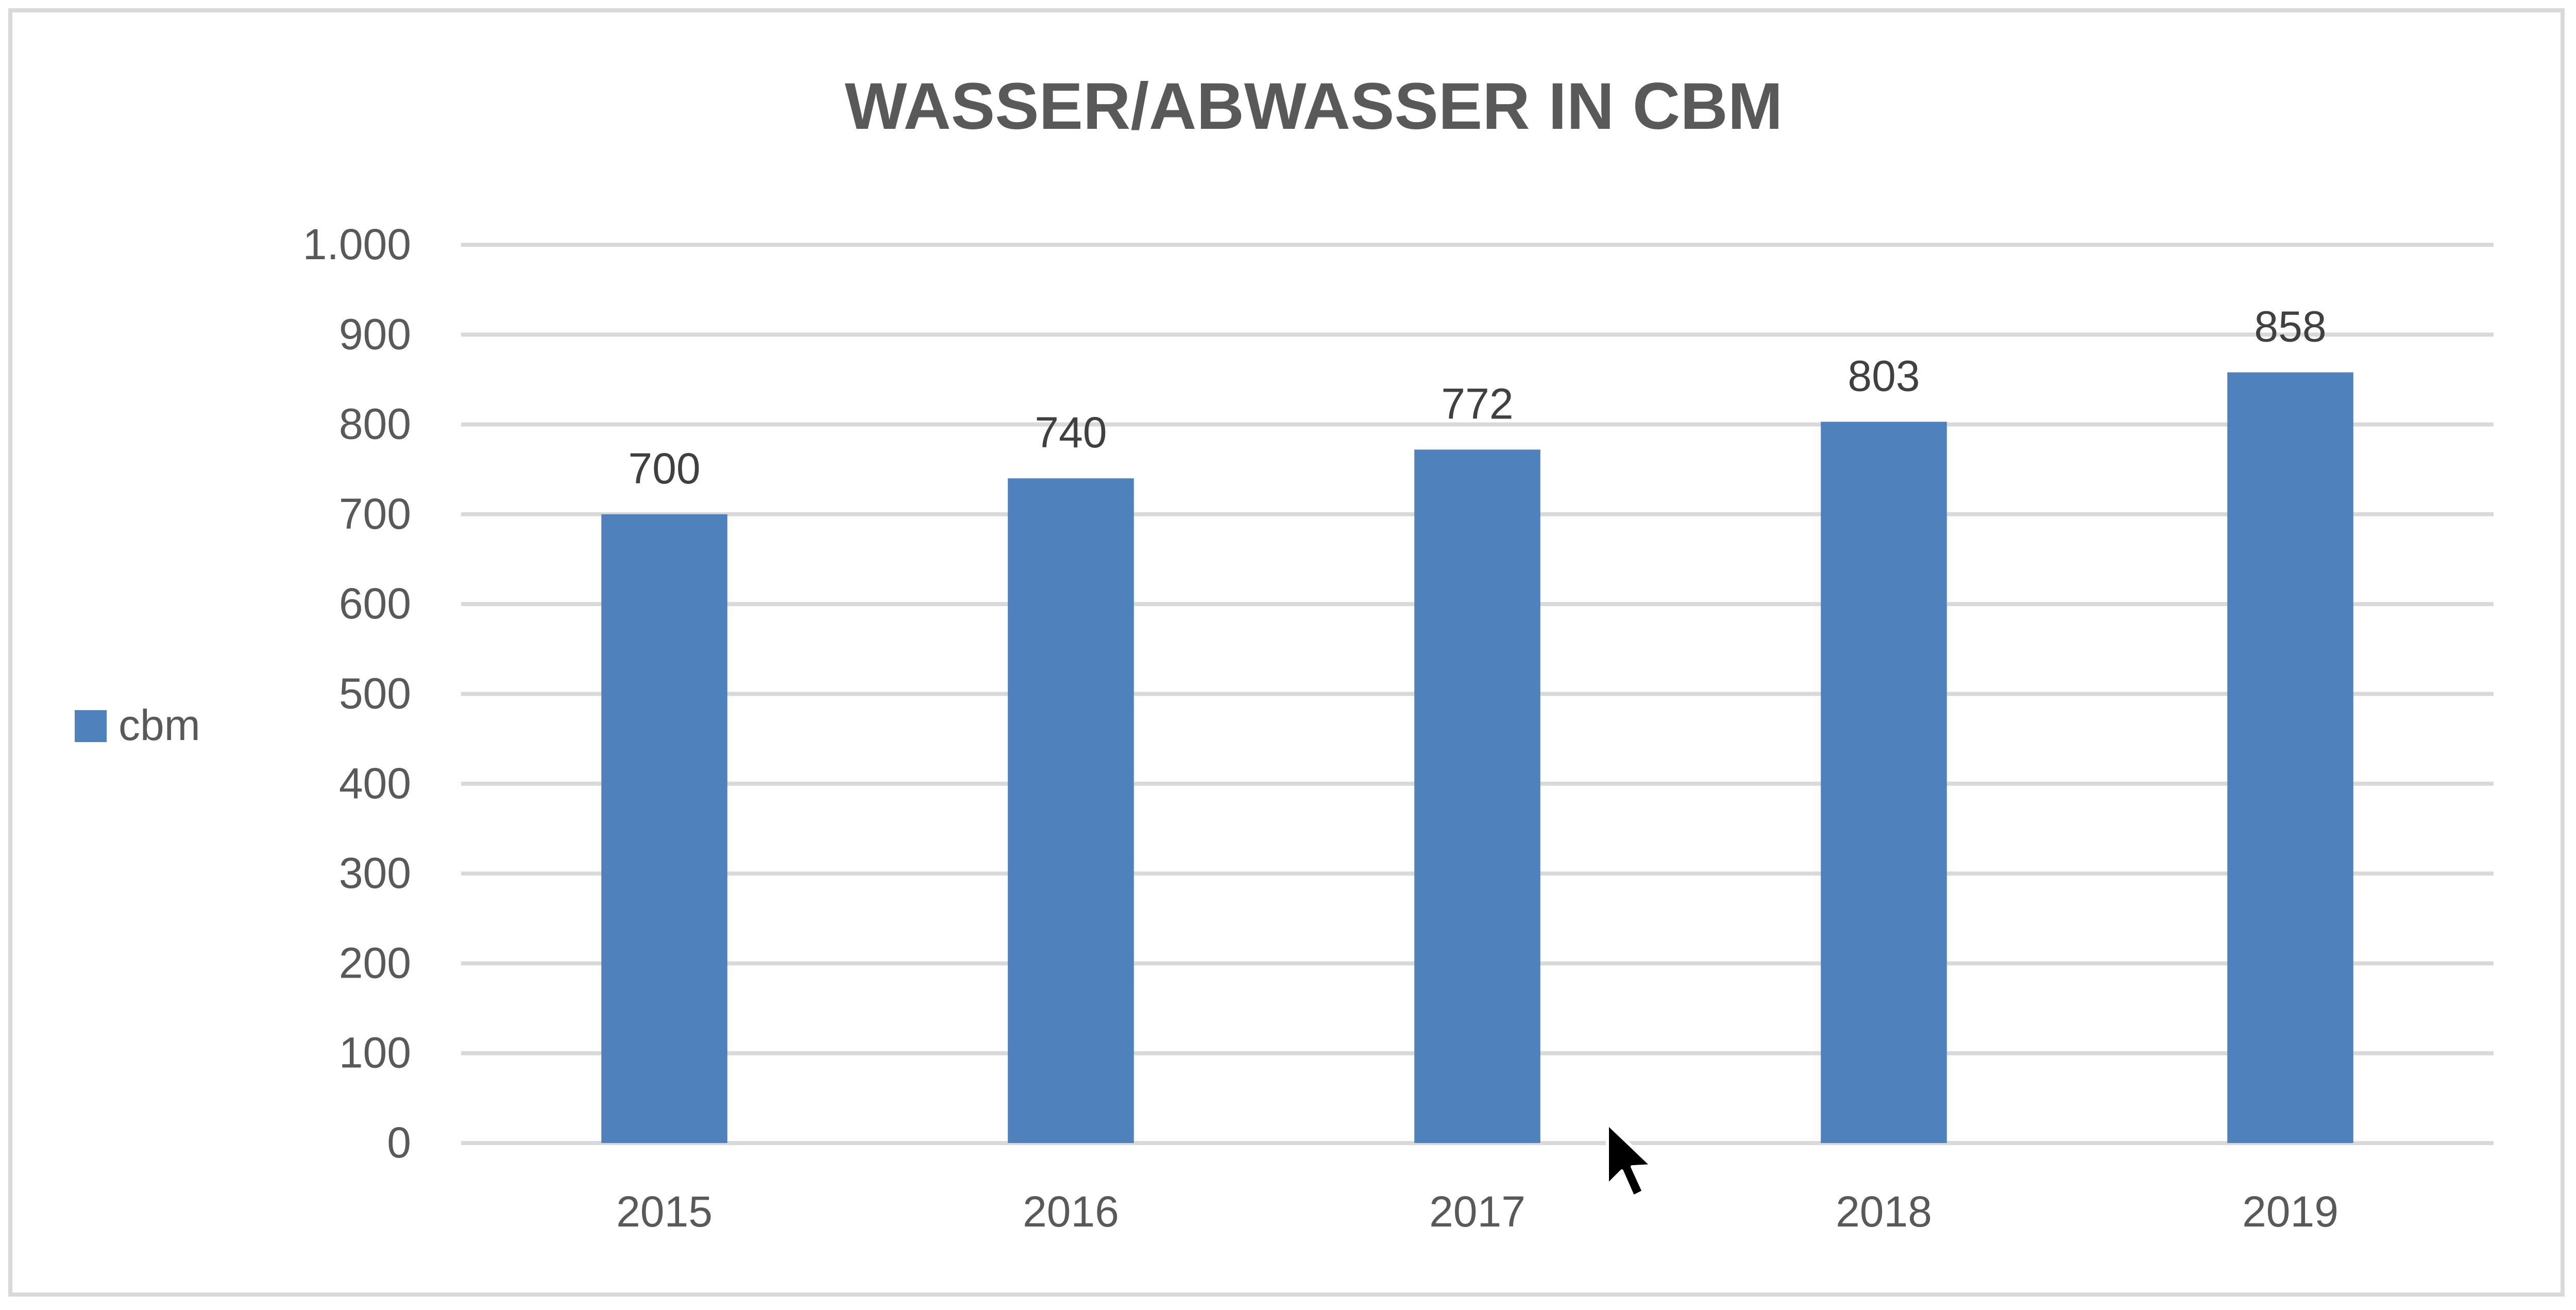 This screenshot has width=2576, height=1310. What do you see at coordinates (375, 873) in the screenshot?
I see `y-tick-label: 300` at bounding box center [375, 873].